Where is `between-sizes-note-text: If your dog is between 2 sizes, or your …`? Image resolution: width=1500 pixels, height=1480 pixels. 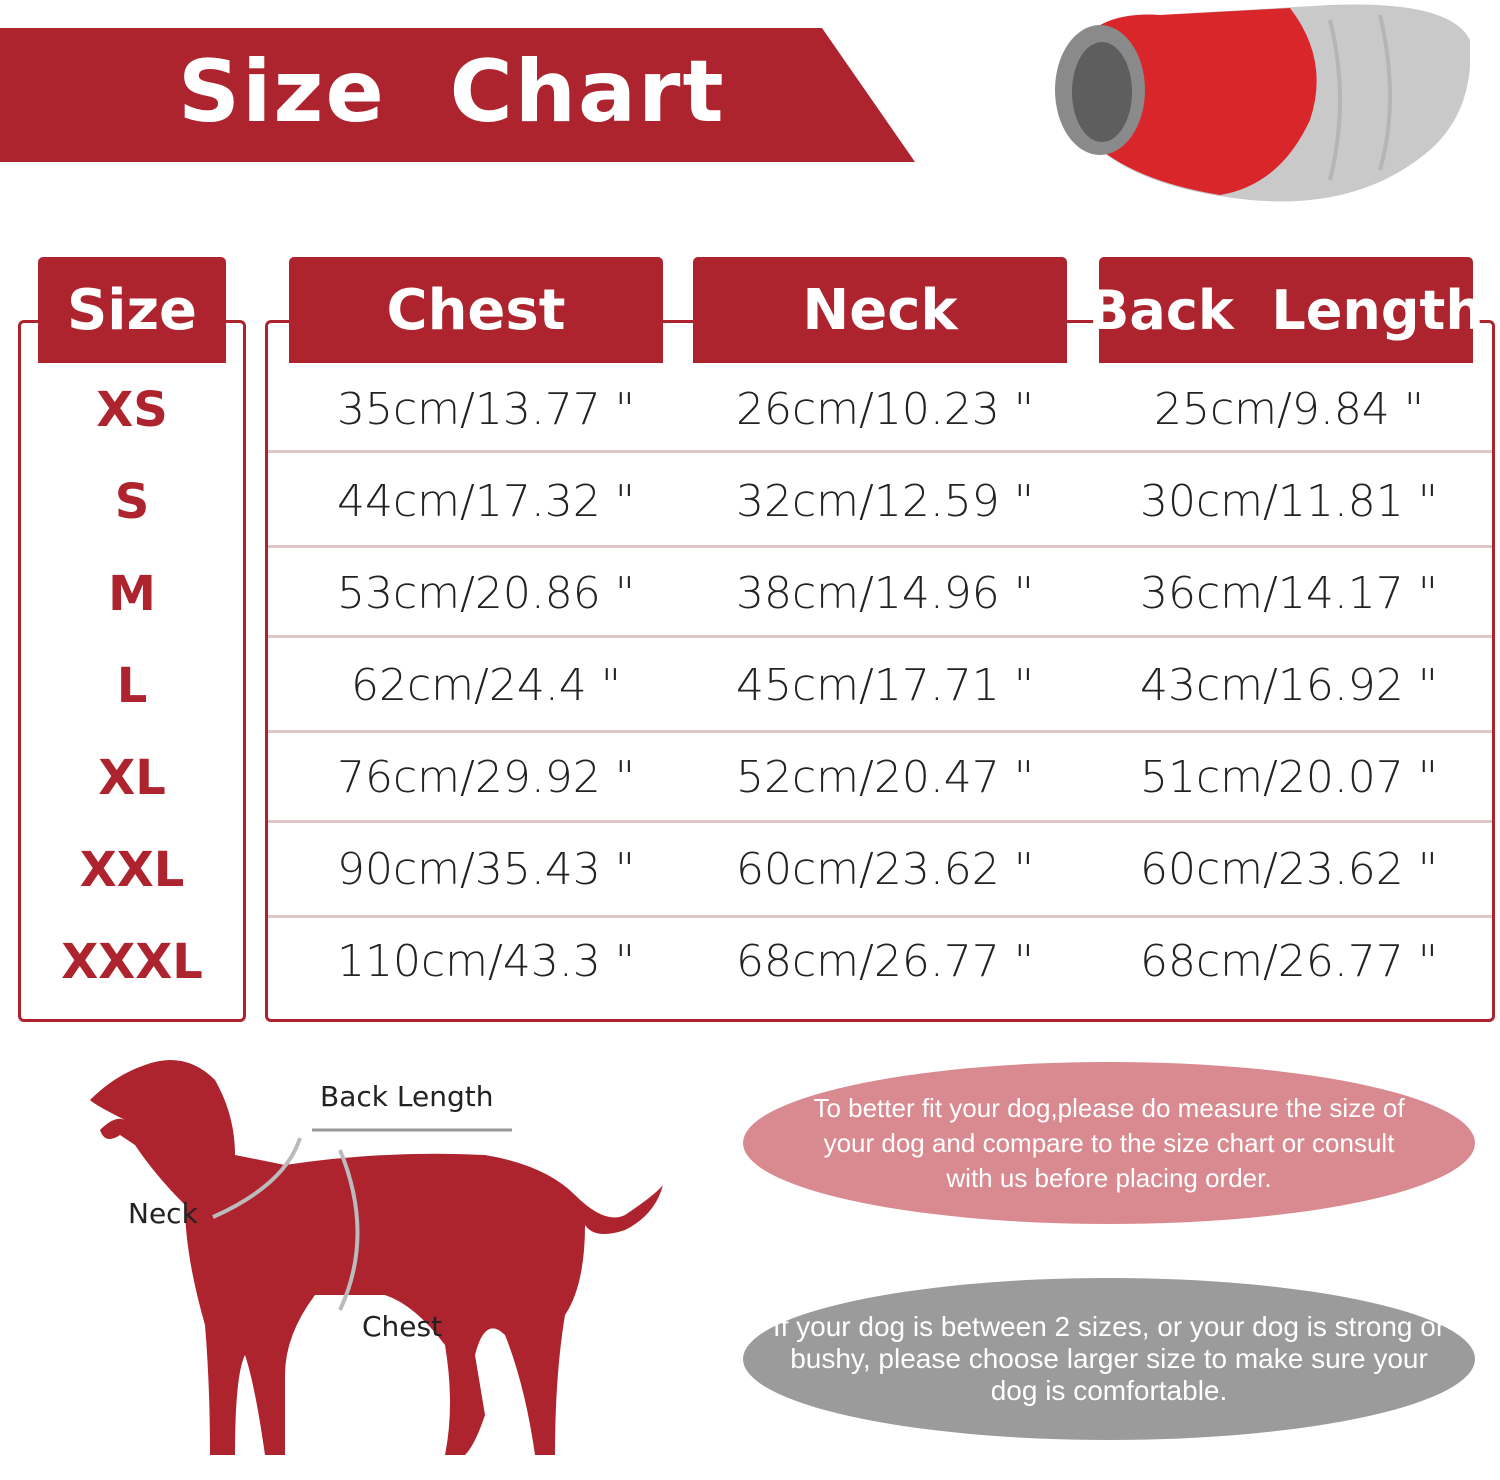 between-sizes-note-text: If your dog is between 2 sizes, or your … is located at coordinates (1109, 1358).